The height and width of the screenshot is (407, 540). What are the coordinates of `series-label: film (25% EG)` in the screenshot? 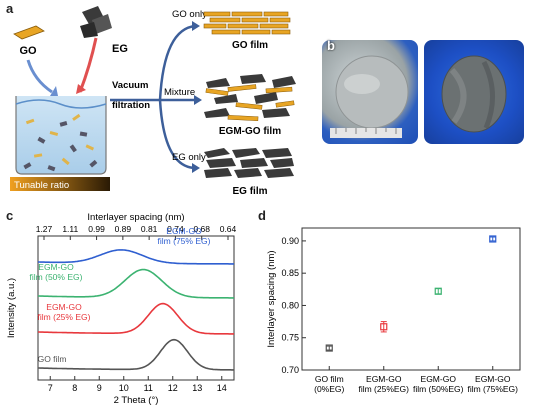 It's located at (64, 317).